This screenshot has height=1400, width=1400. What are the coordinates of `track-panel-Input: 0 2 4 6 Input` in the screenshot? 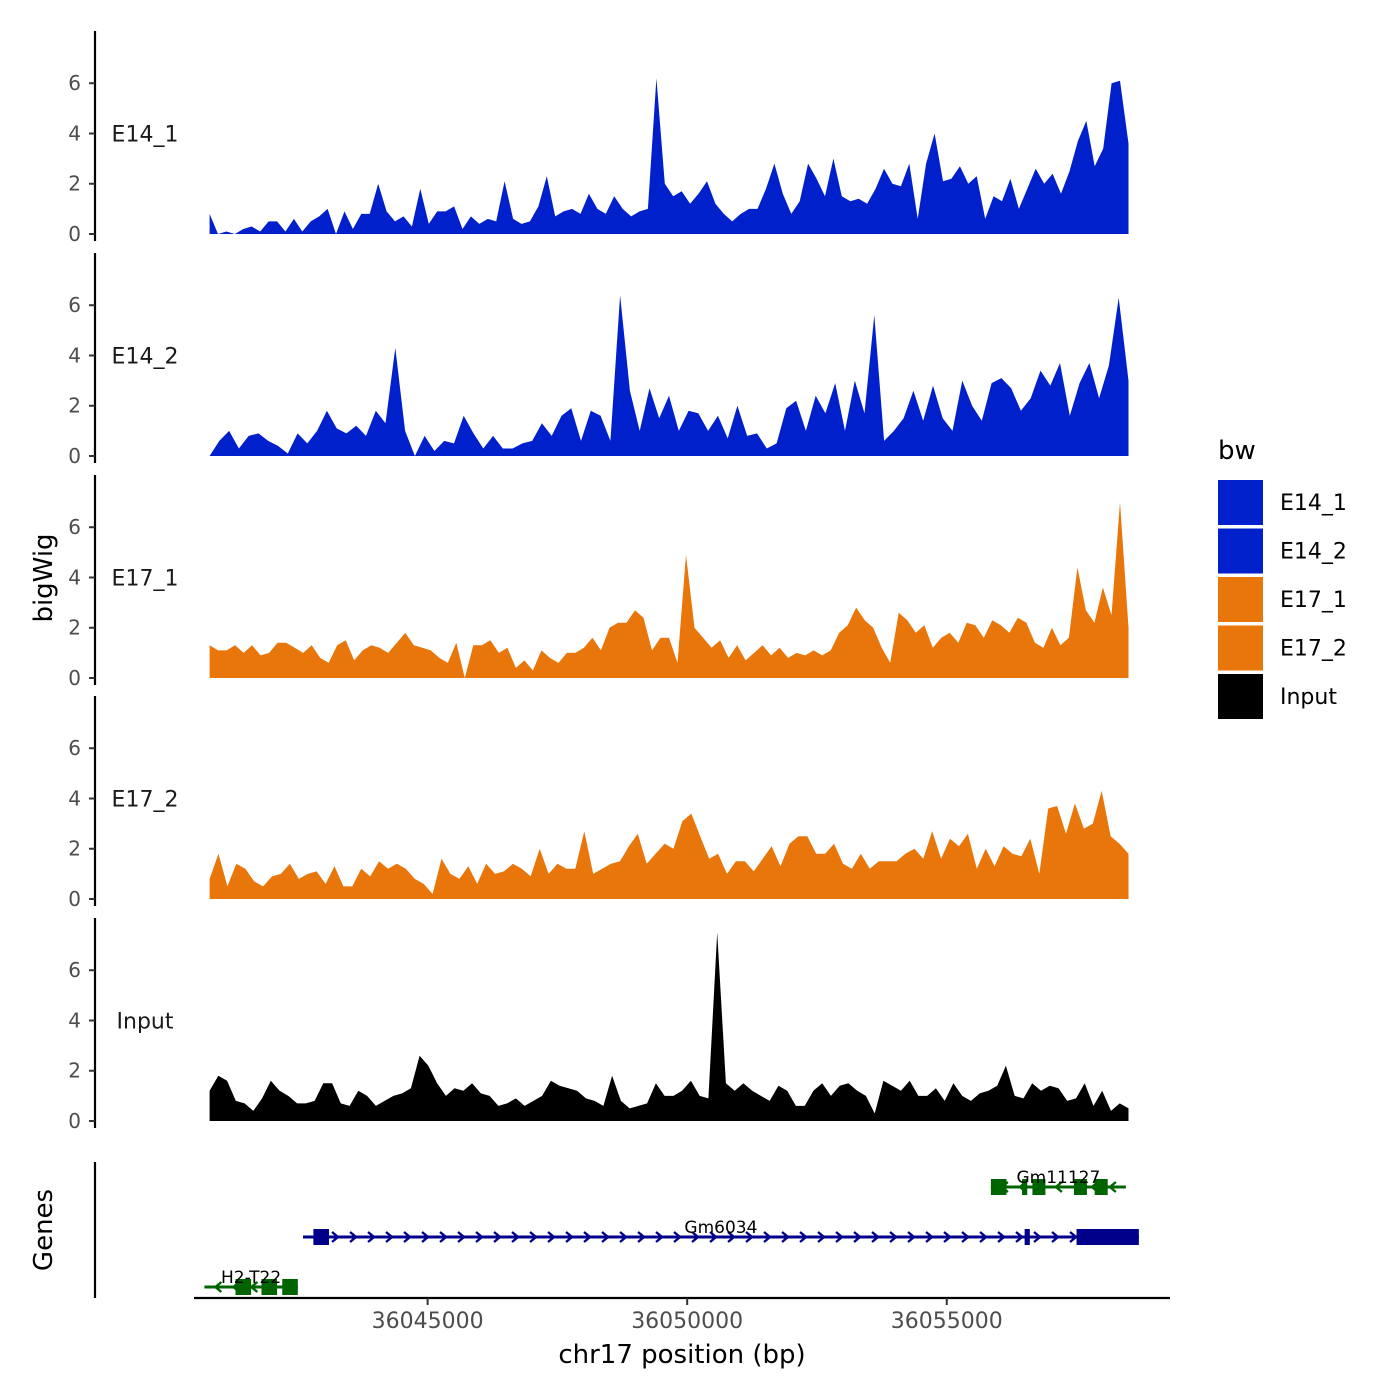 It's located at (598, 1025).